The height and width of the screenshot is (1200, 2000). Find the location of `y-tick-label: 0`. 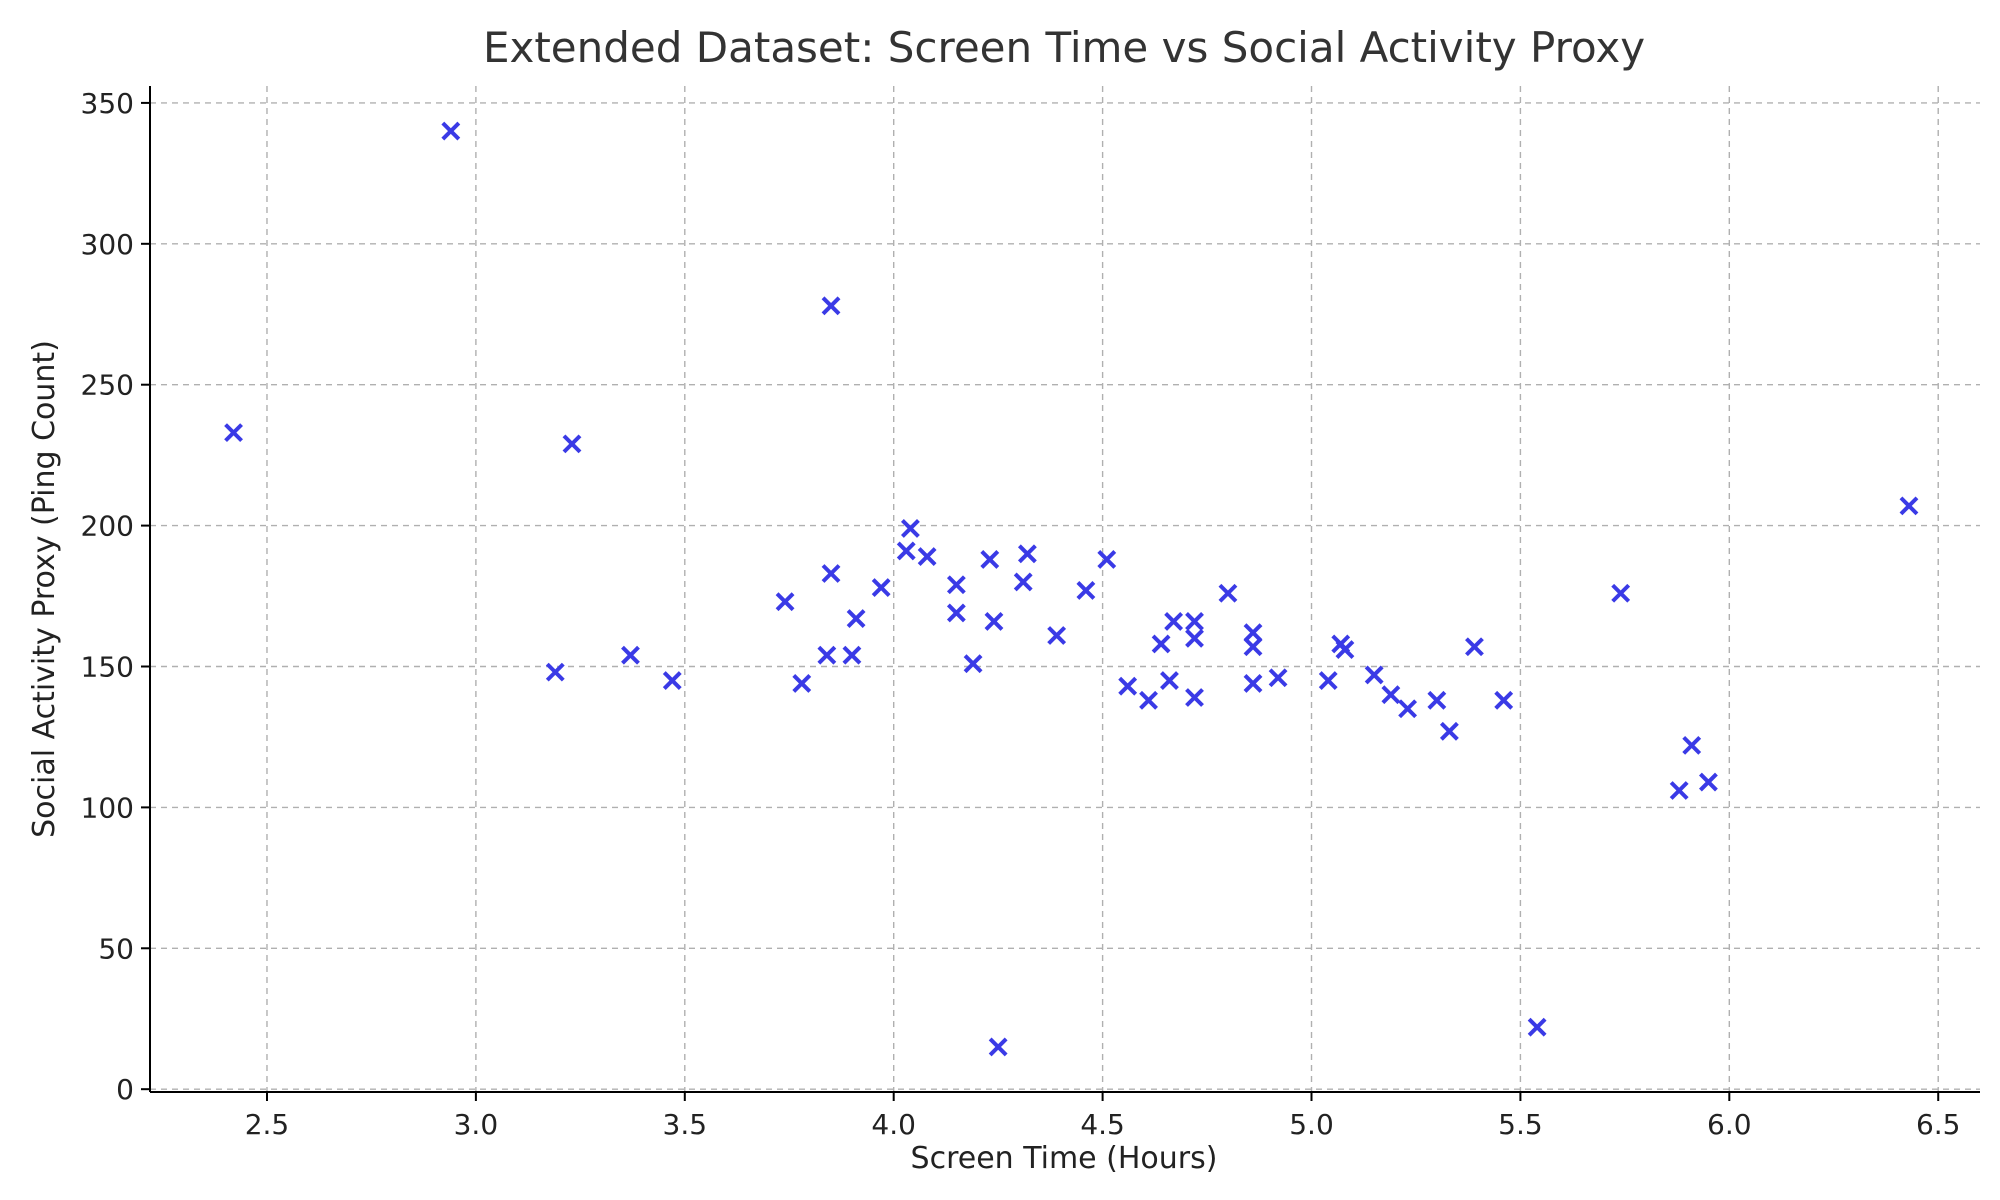

y-tick-label: 0 is located at coordinates (125, 1089).